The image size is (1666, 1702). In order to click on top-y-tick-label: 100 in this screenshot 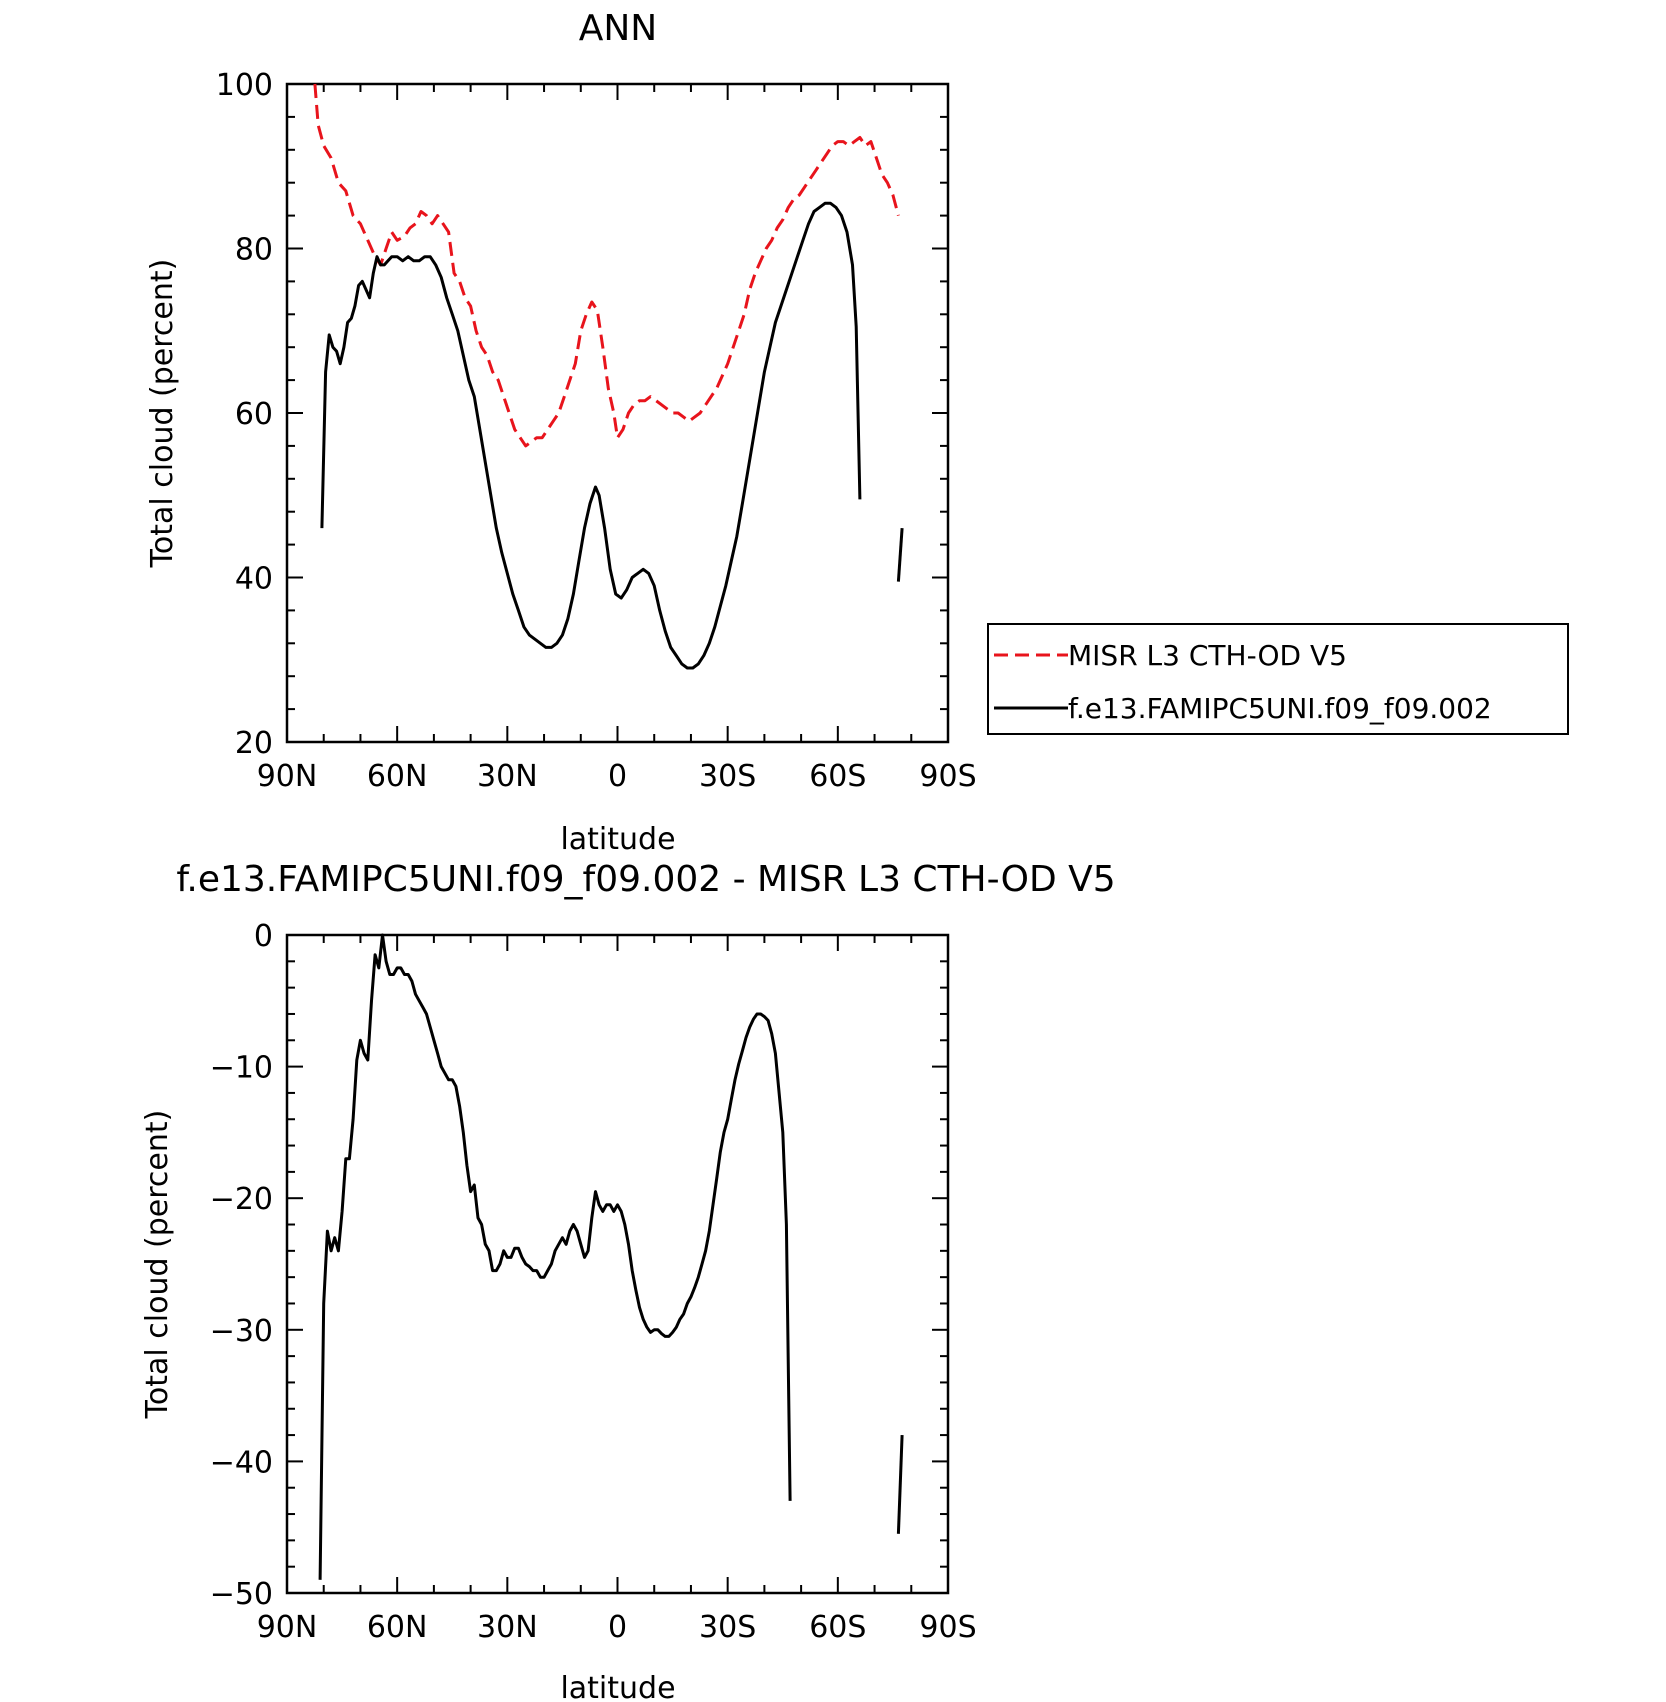, I will do `click(244, 85)`.